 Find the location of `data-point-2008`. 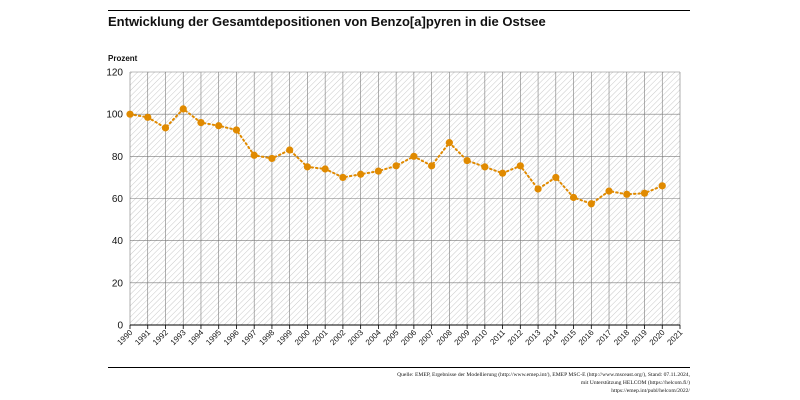

data-point-2008 is located at coordinates (449, 143).